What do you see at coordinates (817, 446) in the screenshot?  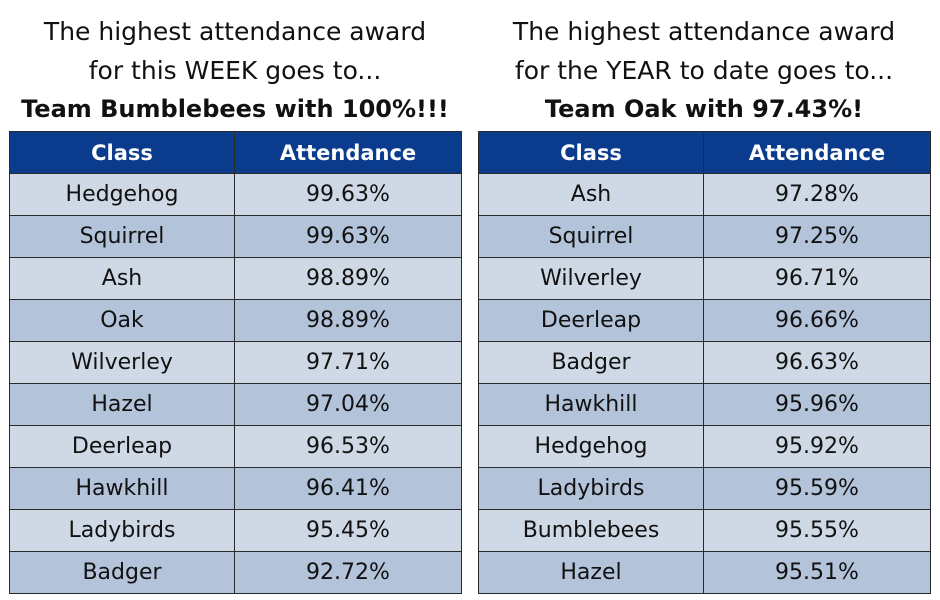 I see `attendance-cell: 95.92%` at bounding box center [817, 446].